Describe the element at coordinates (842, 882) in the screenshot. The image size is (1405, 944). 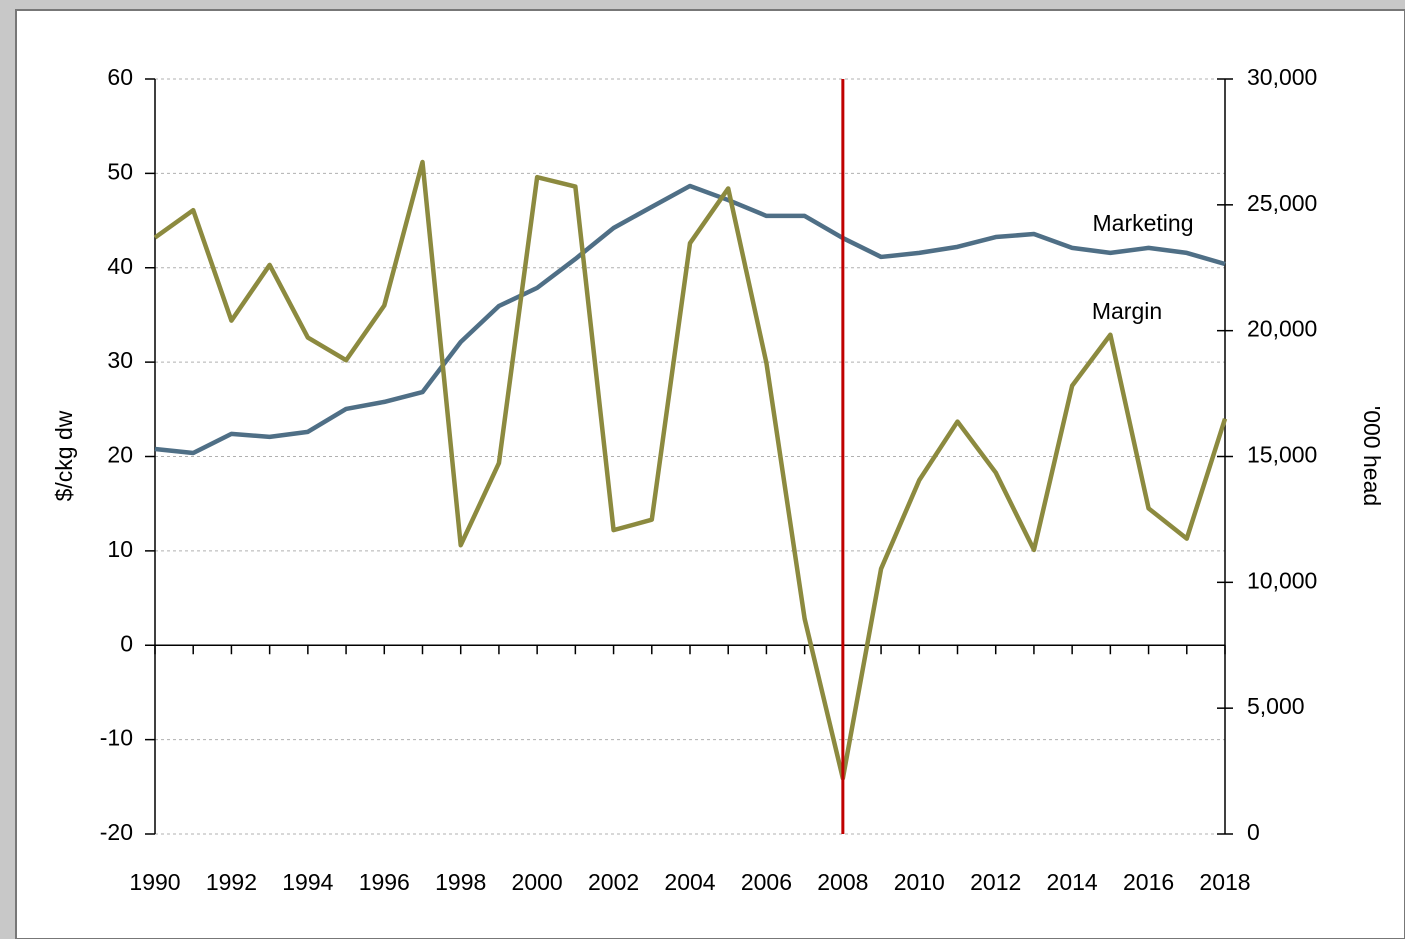
I see `x-tick-label: 2008` at that location.